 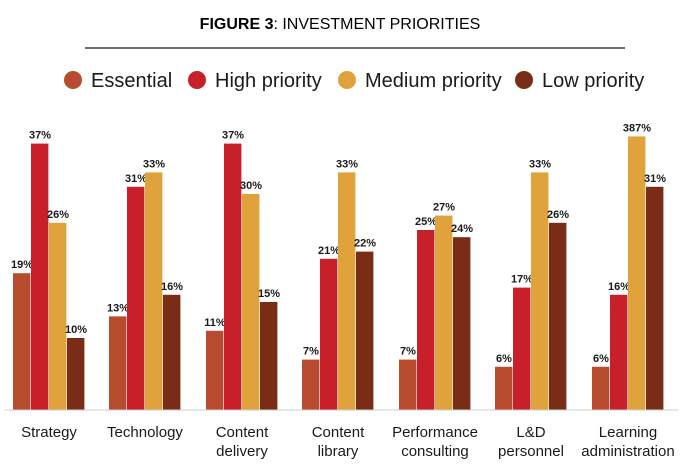 What do you see at coordinates (462, 229) in the screenshot?
I see `value-label-performance-consulting-low-priority: 24%` at bounding box center [462, 229].